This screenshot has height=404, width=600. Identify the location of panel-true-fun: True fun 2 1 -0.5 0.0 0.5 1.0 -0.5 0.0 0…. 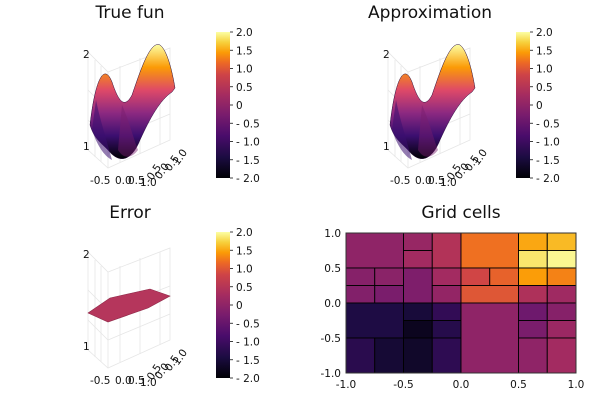
(171, 96).